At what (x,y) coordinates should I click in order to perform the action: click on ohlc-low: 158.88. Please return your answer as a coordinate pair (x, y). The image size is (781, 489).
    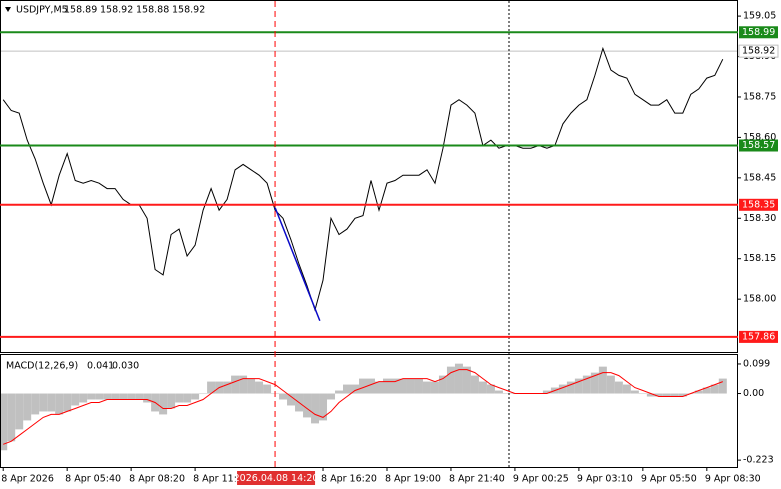
    Looking at the image, I should click on (152, 10).